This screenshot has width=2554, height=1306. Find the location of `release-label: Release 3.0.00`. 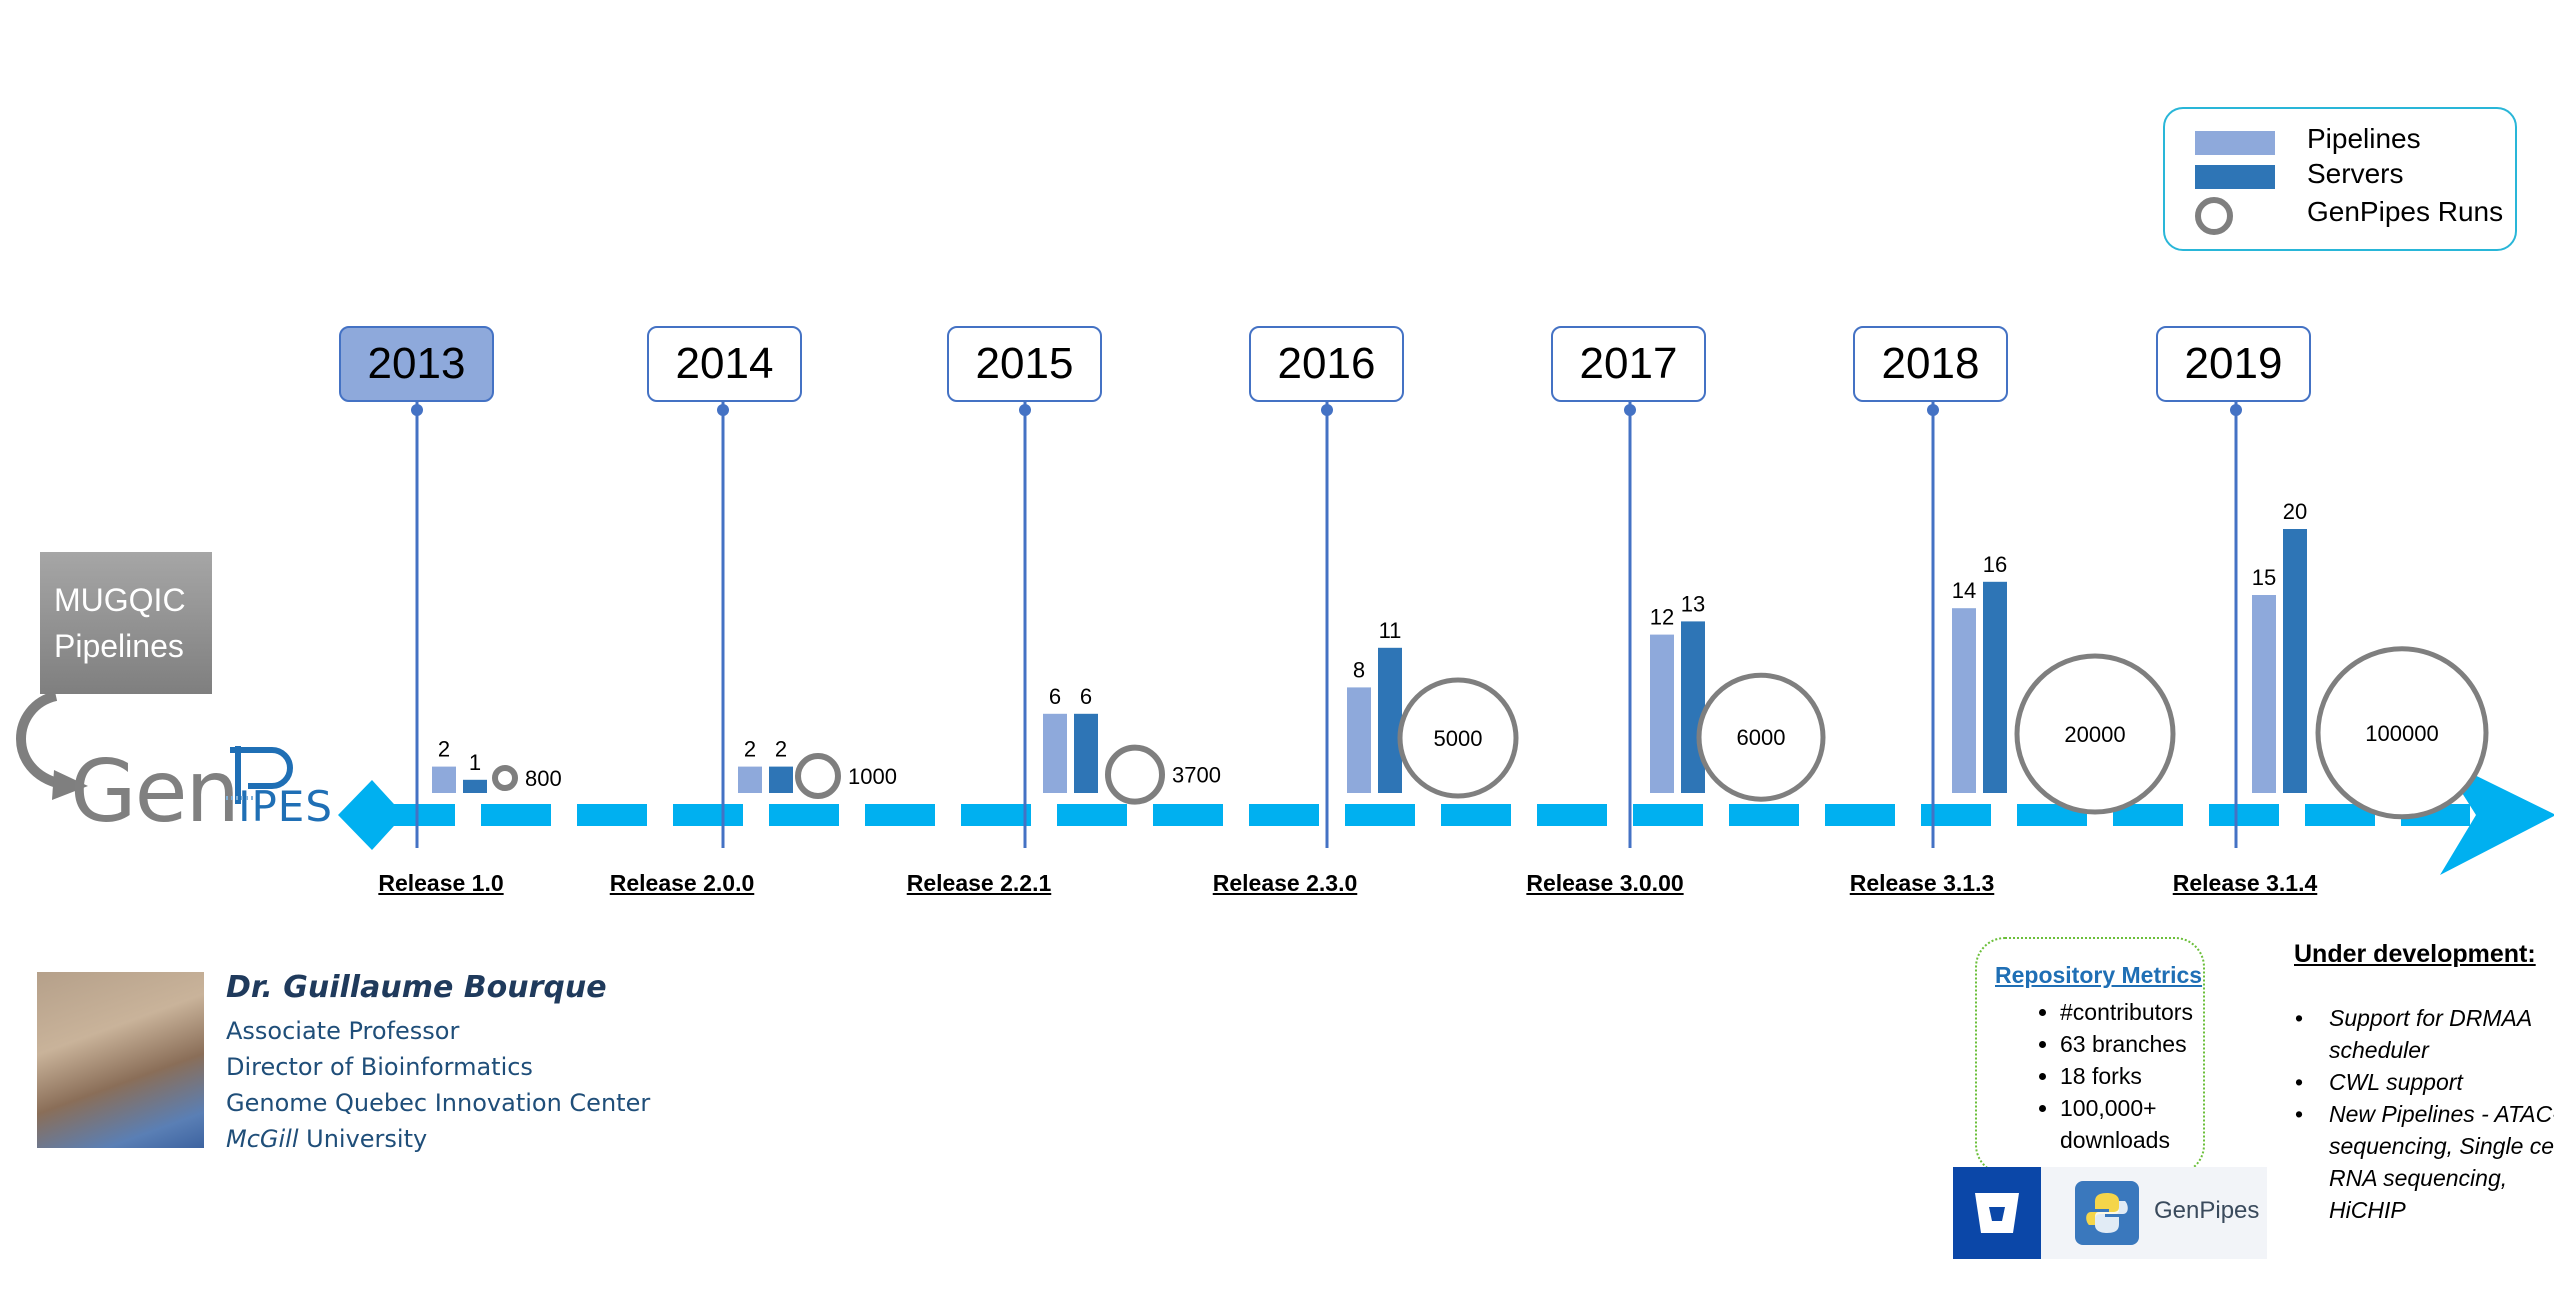

release-label: Release 3.0.00 is located at coordinates (1605, 883).